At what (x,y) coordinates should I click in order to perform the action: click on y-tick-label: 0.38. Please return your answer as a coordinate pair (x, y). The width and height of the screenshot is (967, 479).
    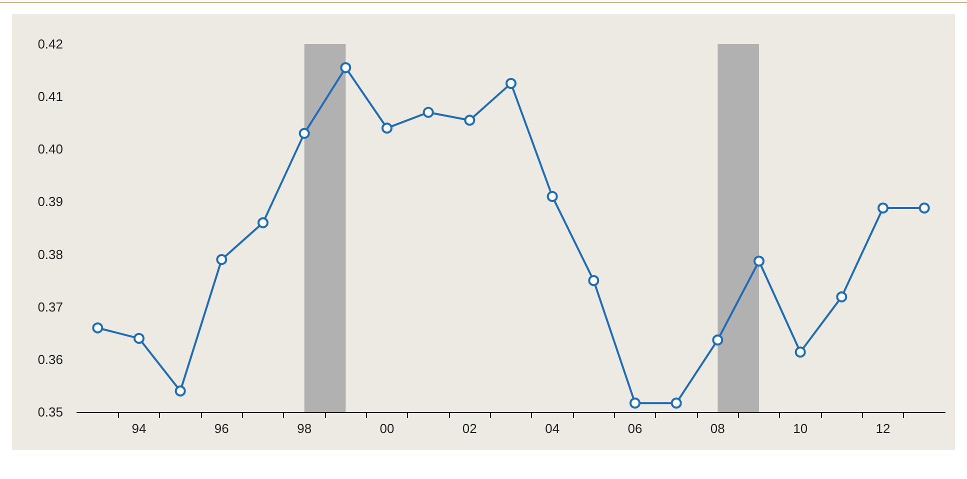
    Looking at the image, I should click on (50, 254).